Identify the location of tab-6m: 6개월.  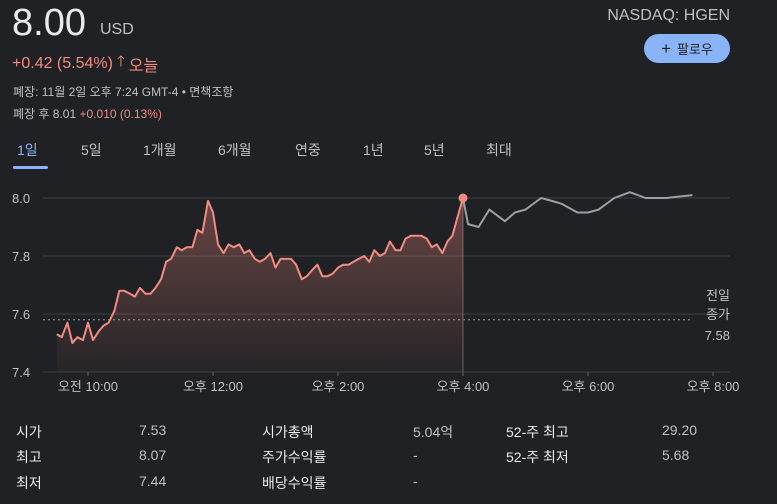
(235, 150).